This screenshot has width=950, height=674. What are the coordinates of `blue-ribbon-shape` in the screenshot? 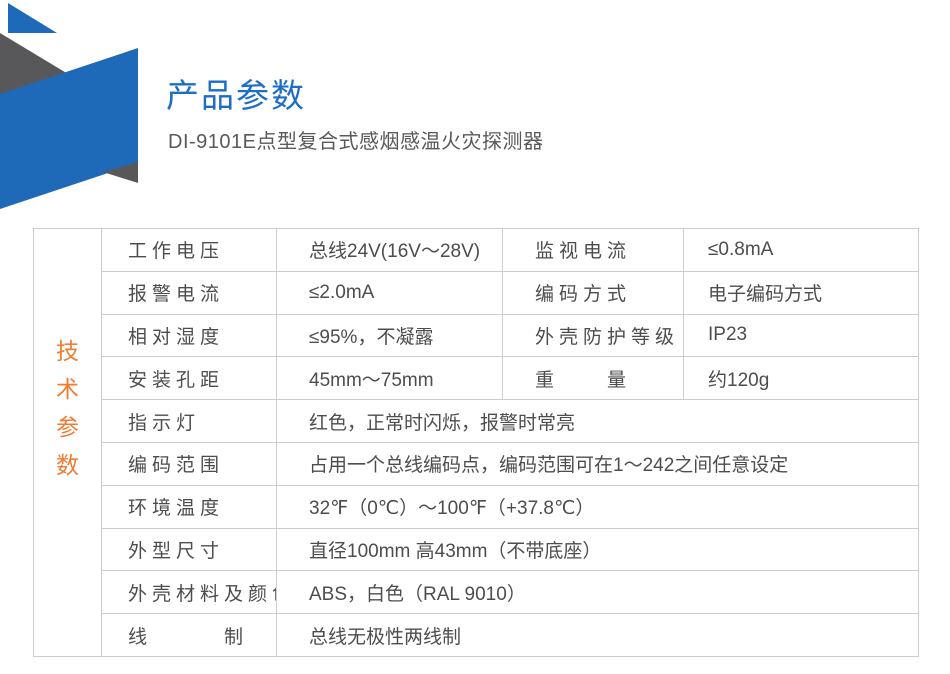 It's located at (69, 128).